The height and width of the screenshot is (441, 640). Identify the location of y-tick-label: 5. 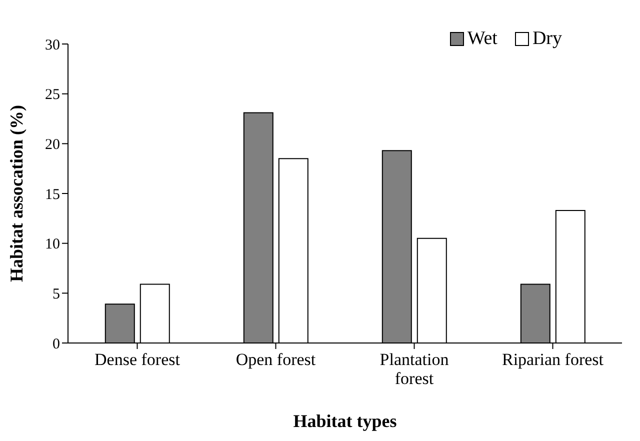
(56, 294).